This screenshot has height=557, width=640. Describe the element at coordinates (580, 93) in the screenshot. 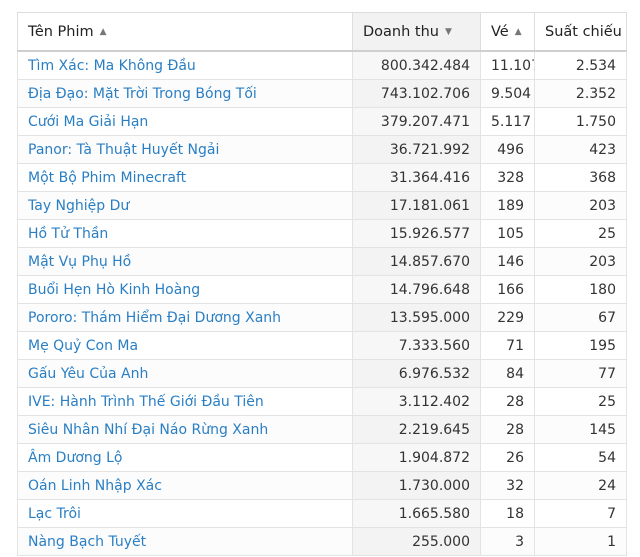

I see `showings-cell: 2.352` at that location.